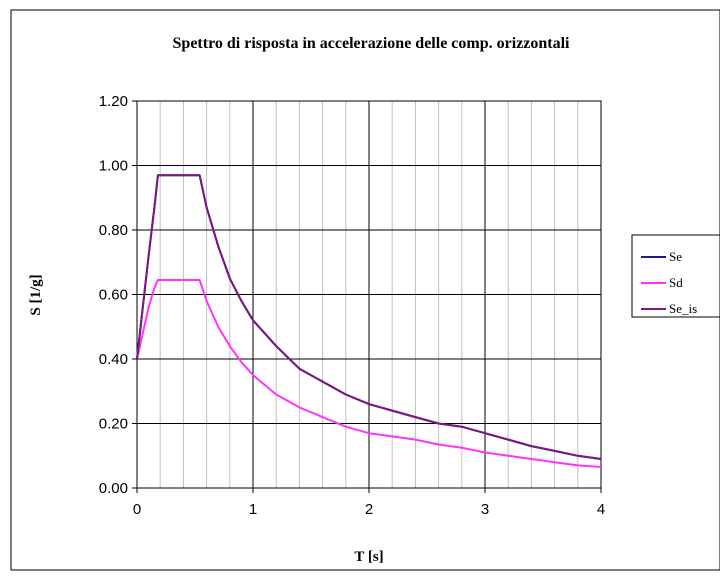 This screenshot has width=720, height=576. What do you see at coordinates (113, 488) in the screenshot?
I see `y-tick-label: 0.00` at bounding box center [113, 488].